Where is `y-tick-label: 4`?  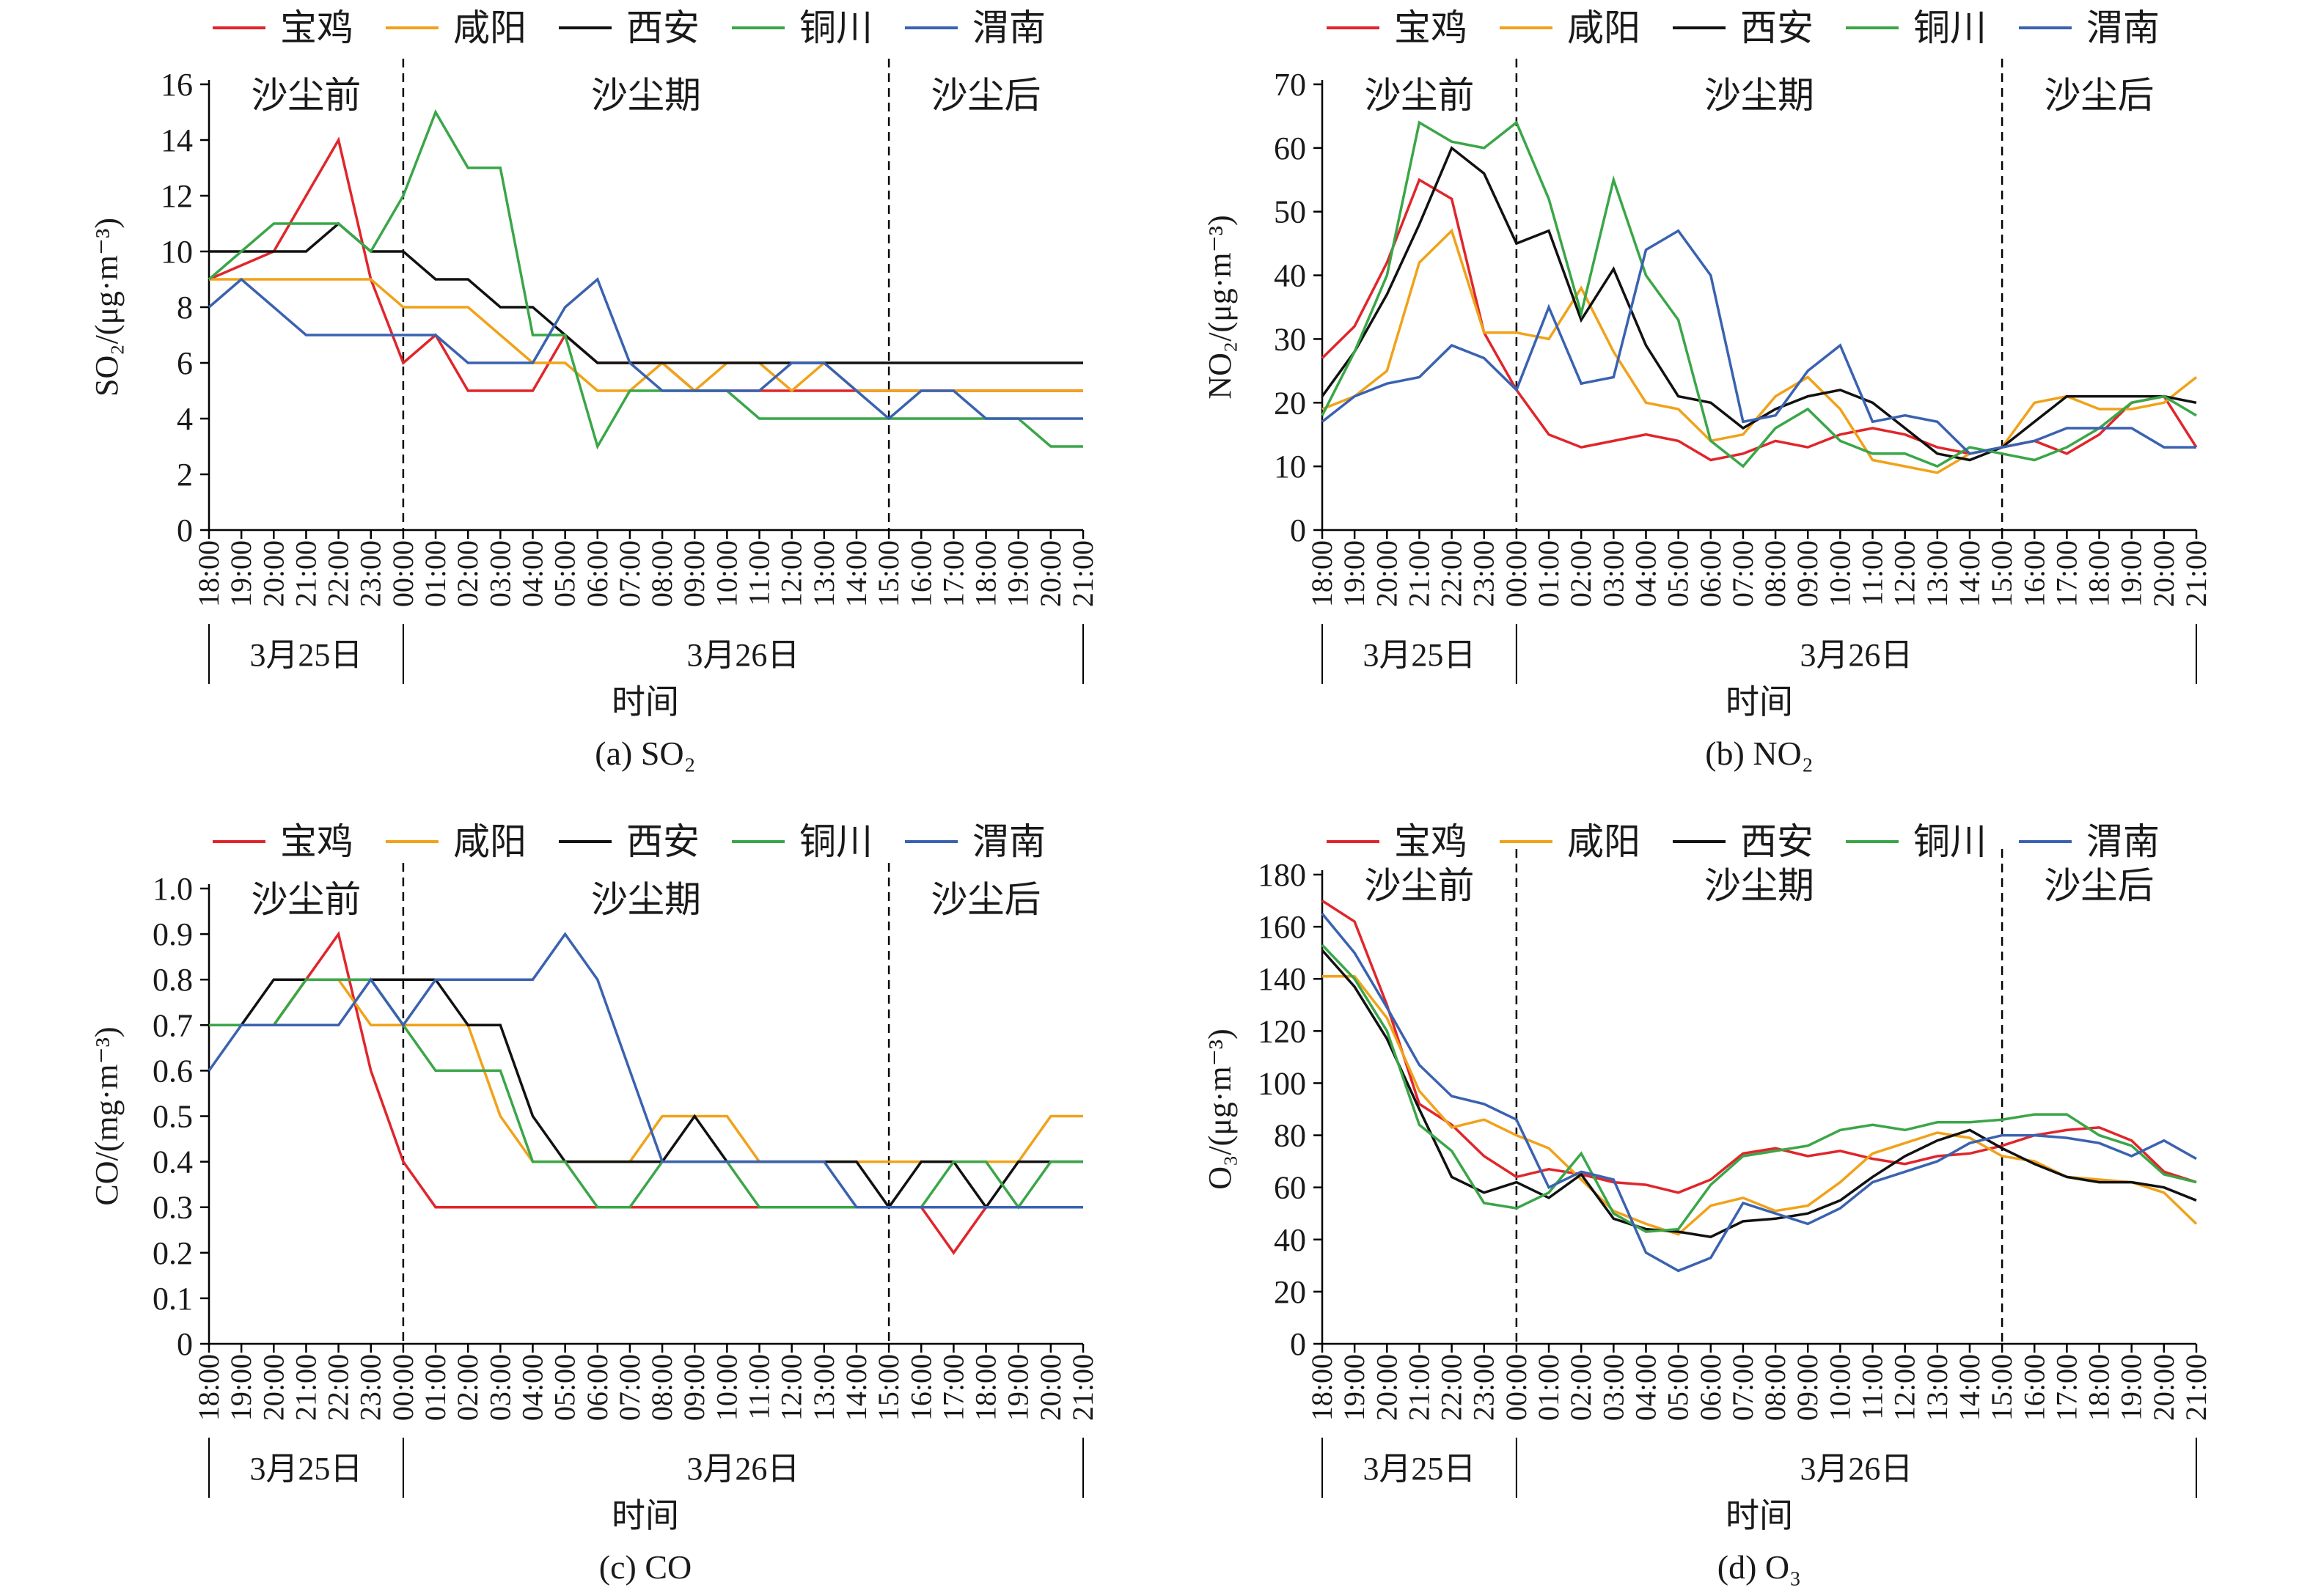
y-tick-label: 4 is located at coordinates (185, 419).